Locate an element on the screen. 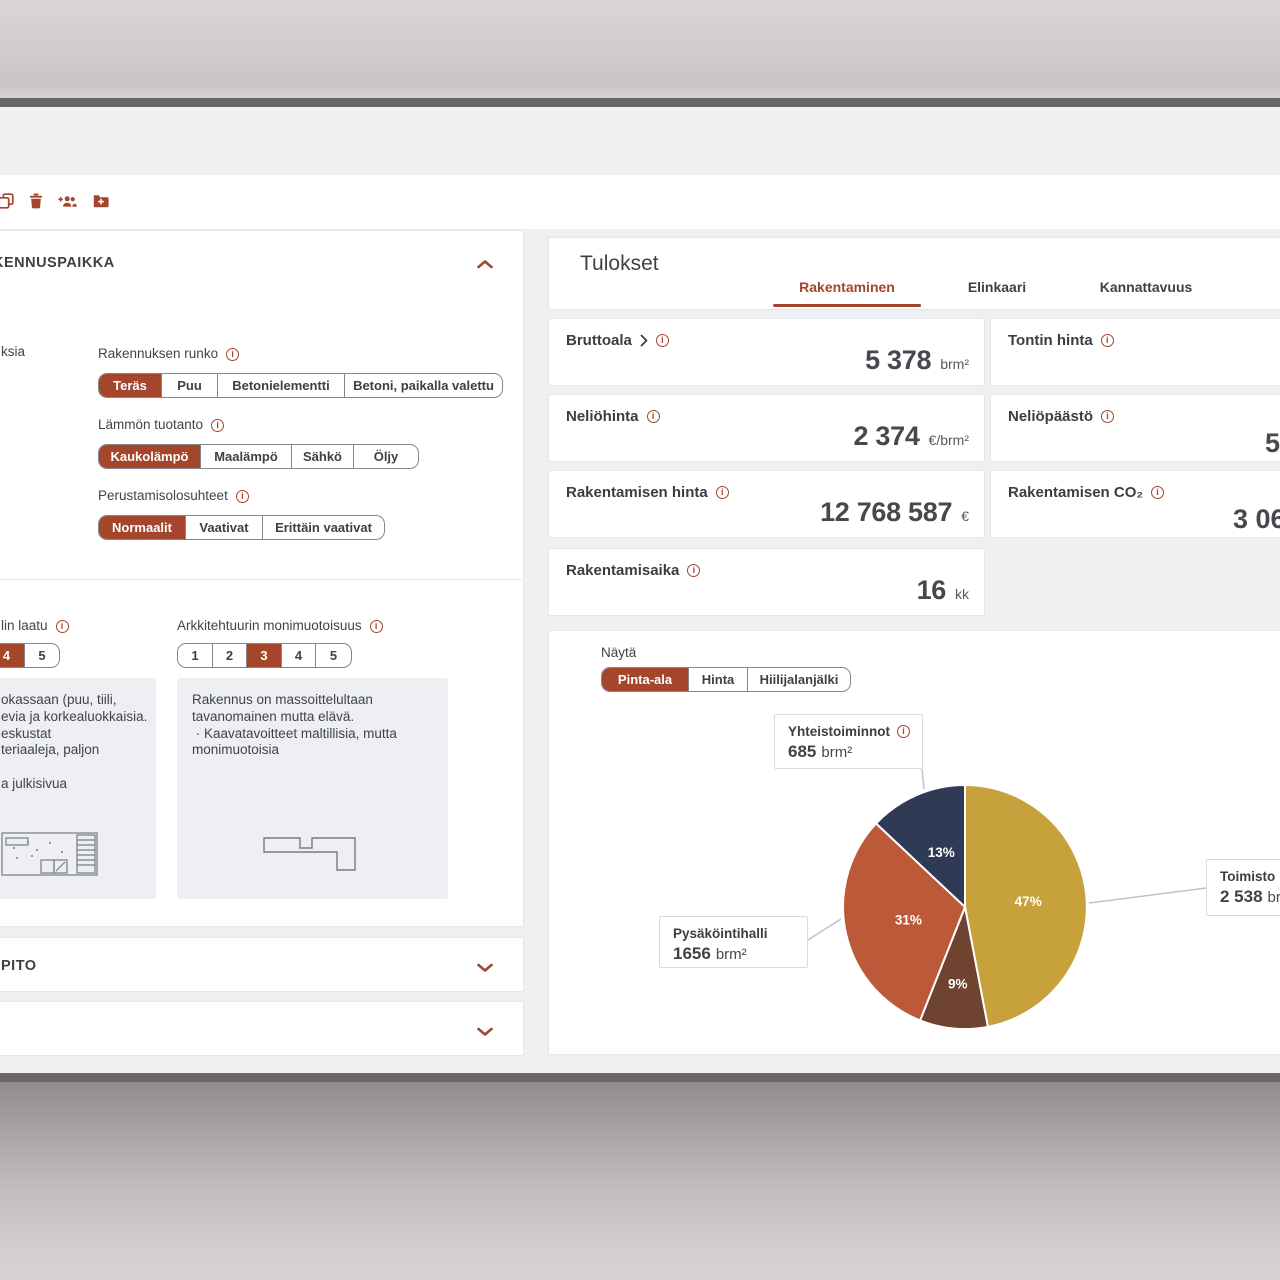 This screenshot has width=1280, height=1280. toggle-pinta-ala: Pinta-ala is located at coordinates (645, 679).